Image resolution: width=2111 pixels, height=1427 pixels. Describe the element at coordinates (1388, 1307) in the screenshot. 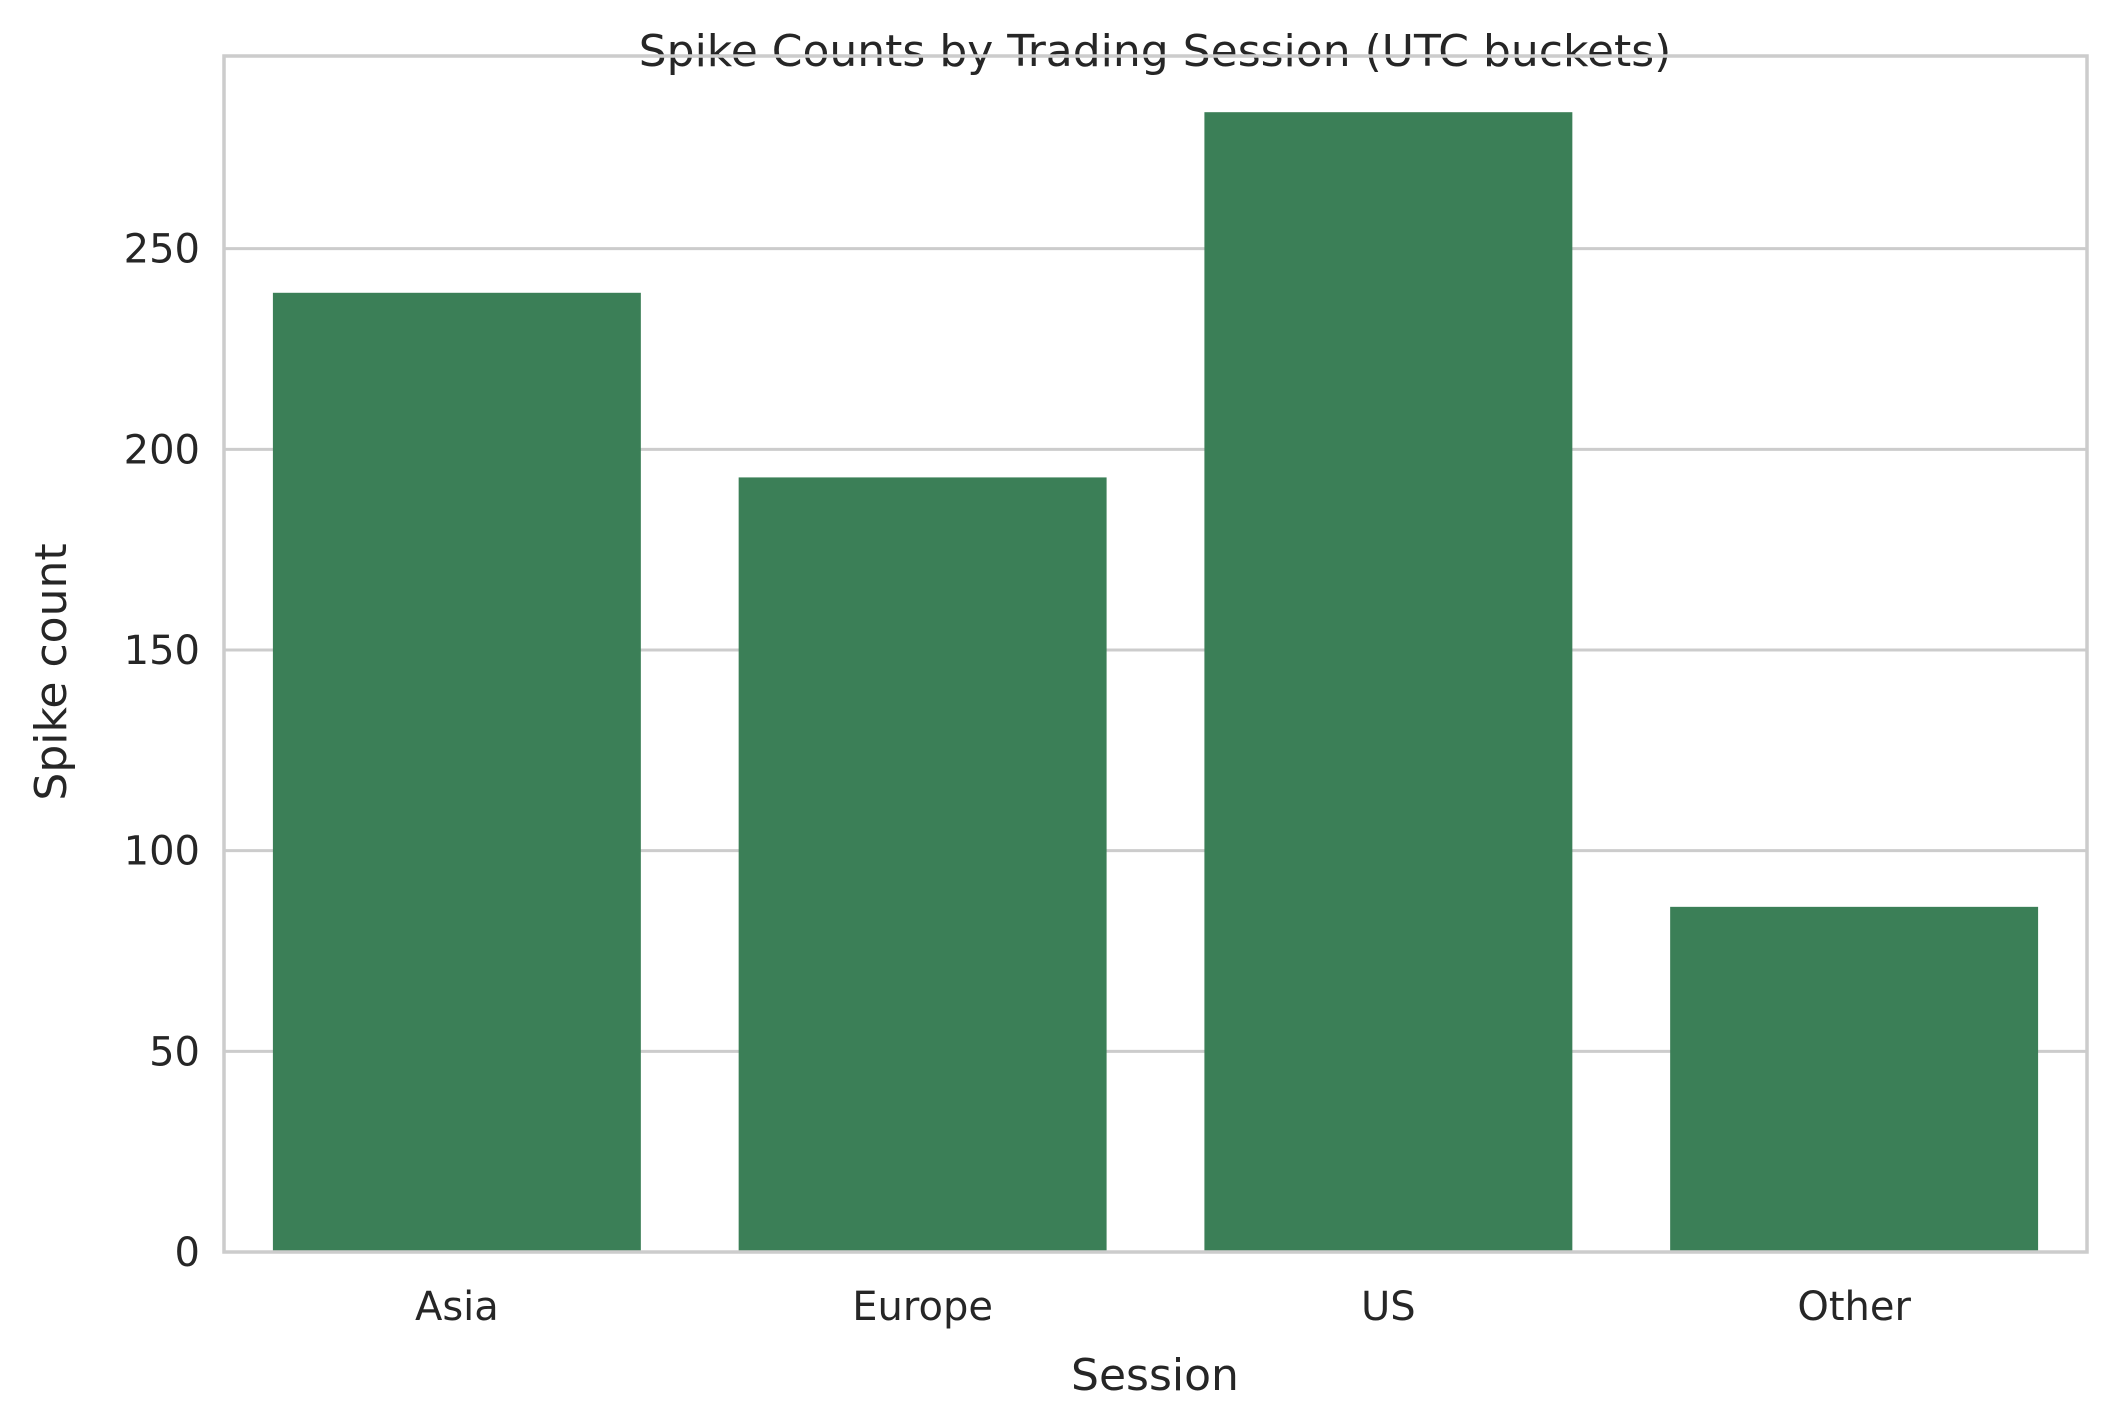

I see `x-tick-label: US` at that location.